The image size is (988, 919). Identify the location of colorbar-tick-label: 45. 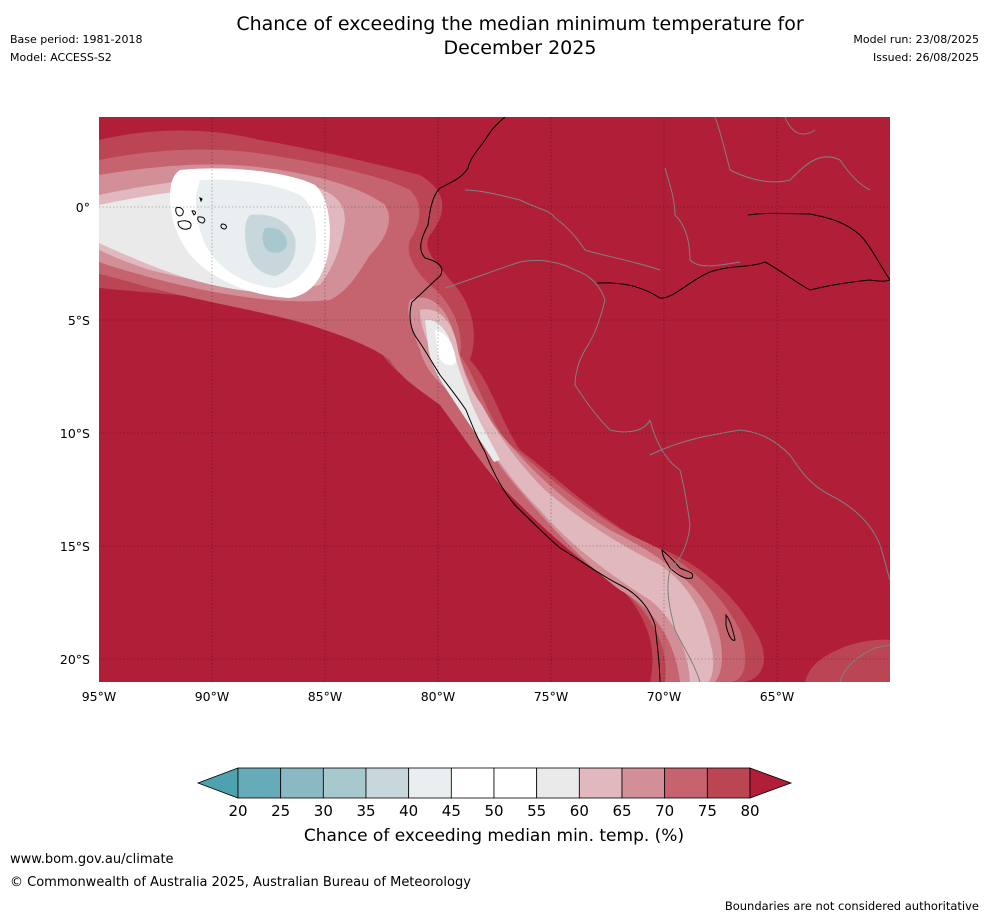
(451, 811).